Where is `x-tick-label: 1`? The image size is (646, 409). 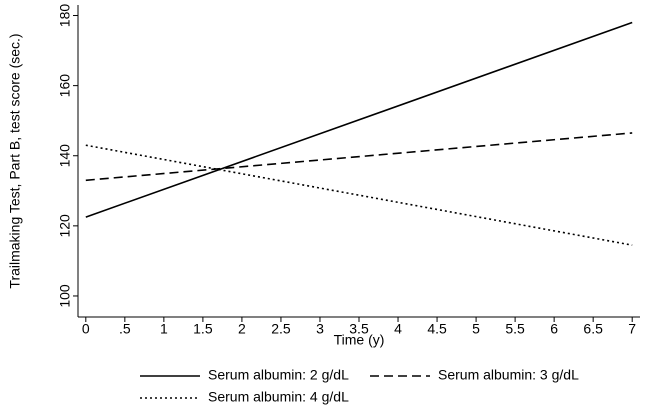 x-tick-label: 1 is located at coordinates (164, 329).